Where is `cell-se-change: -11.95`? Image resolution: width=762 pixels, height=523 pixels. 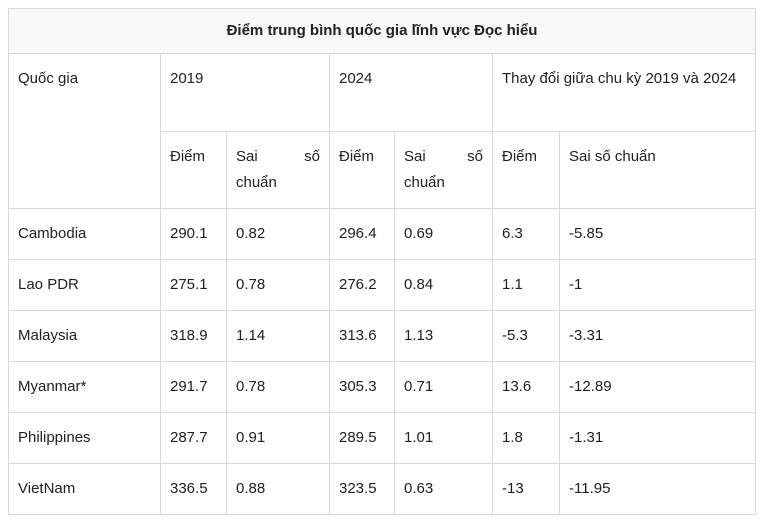 cell-se-change: -11.95 is located at coordinates (657, 489).